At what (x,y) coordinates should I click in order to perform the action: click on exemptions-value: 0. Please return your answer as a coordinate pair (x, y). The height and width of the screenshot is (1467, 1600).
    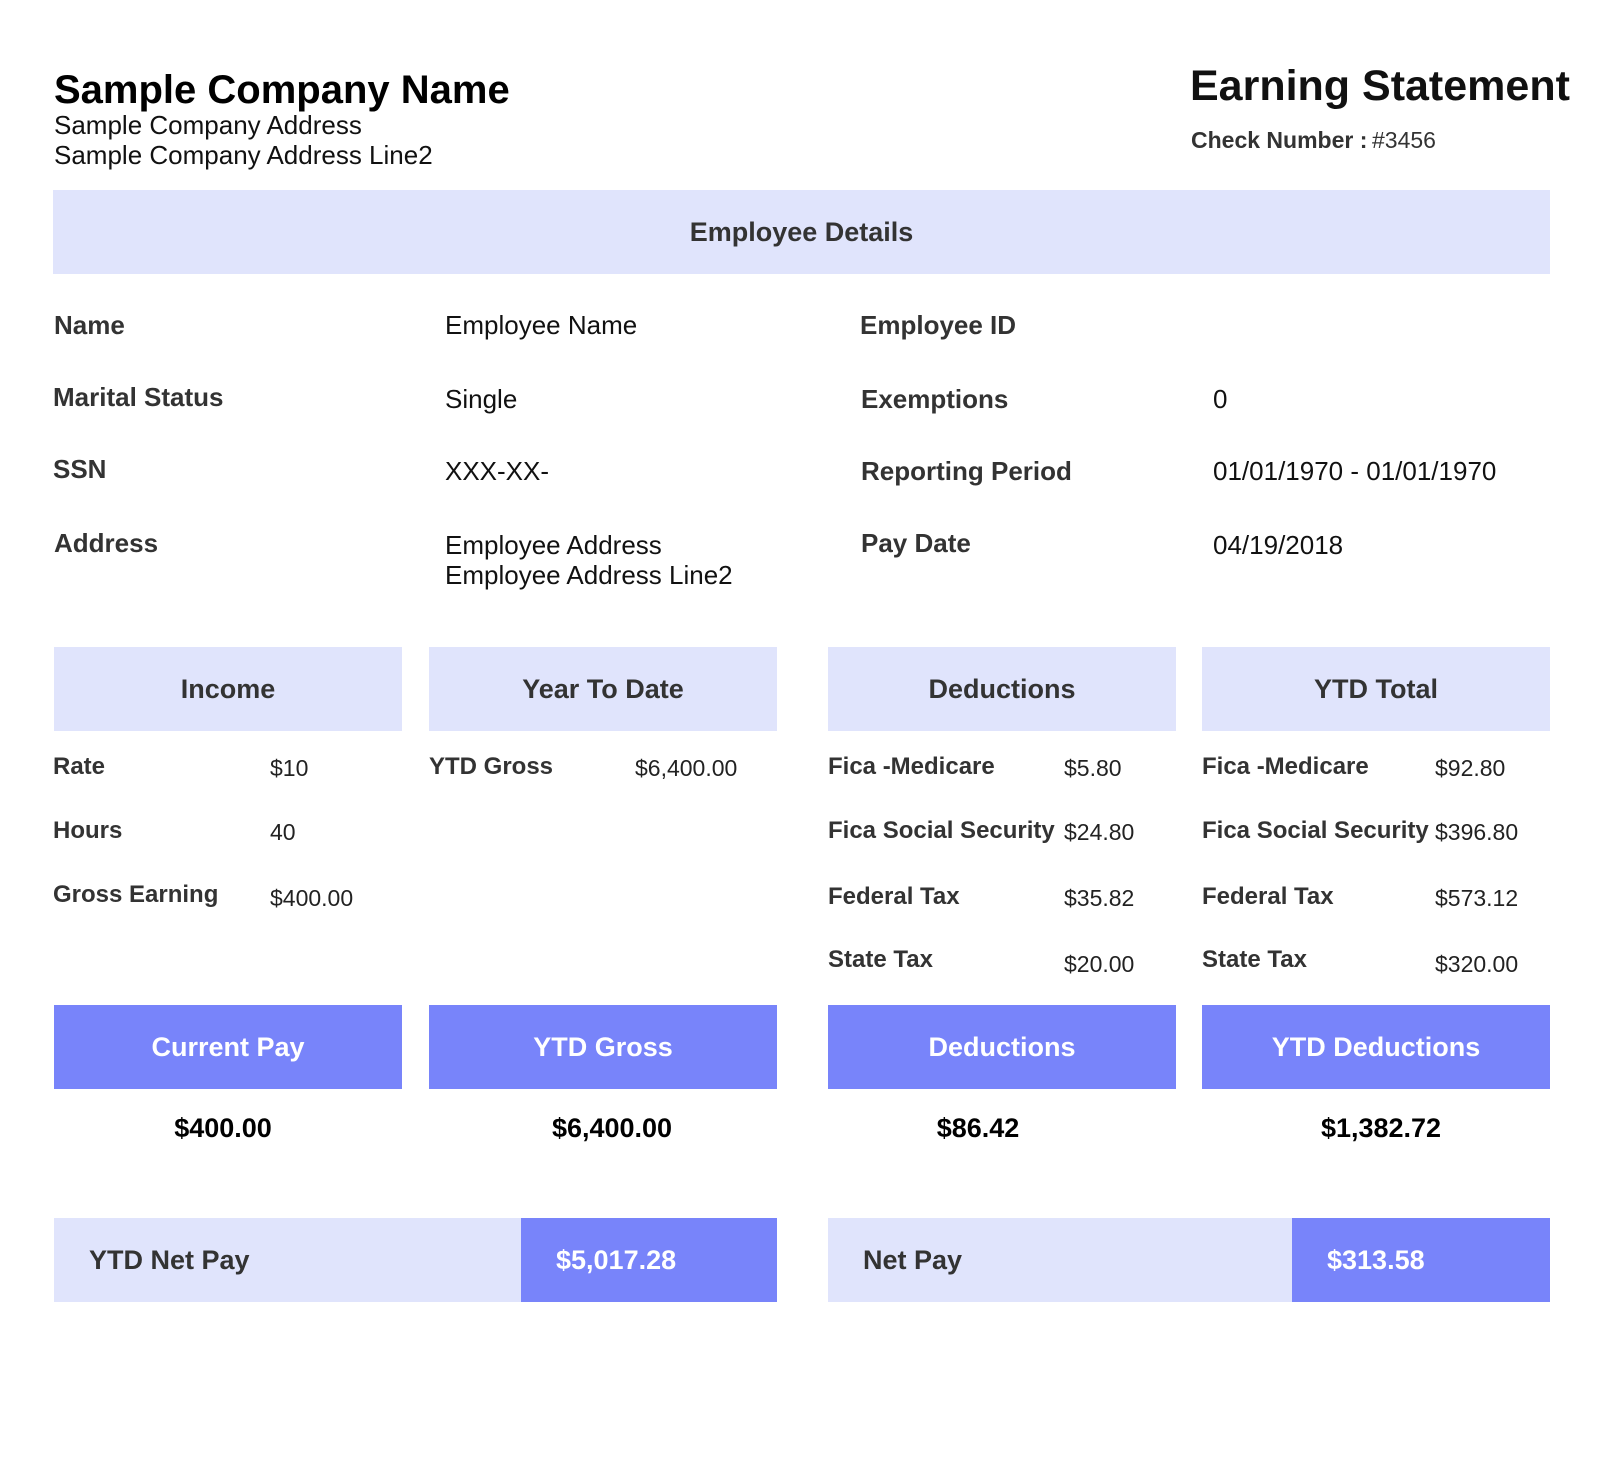
    Looking at the image, I should click on (1220, 399).